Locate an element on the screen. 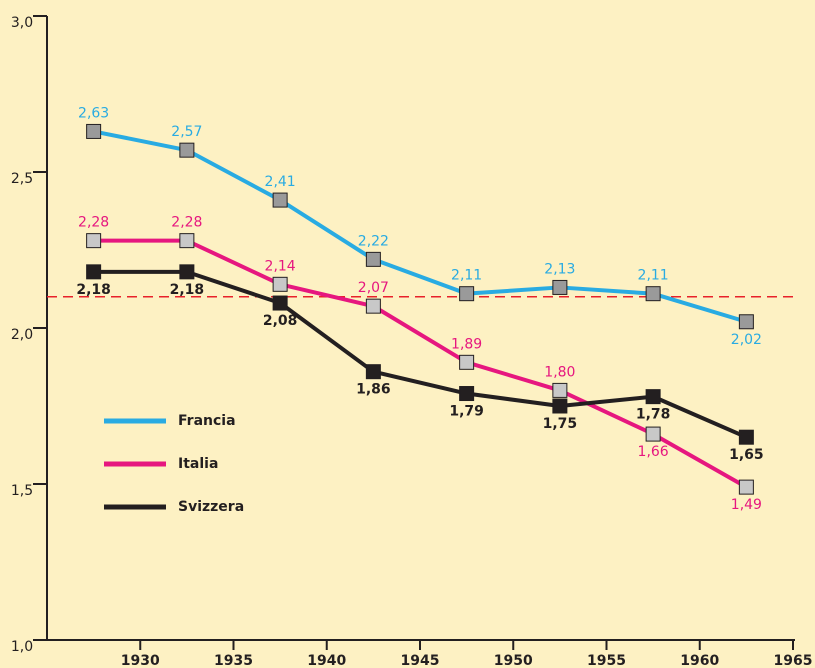 This screenshot has height=668, width=815. y-tick-label: 3,0 is located at coordinates (22, 23).